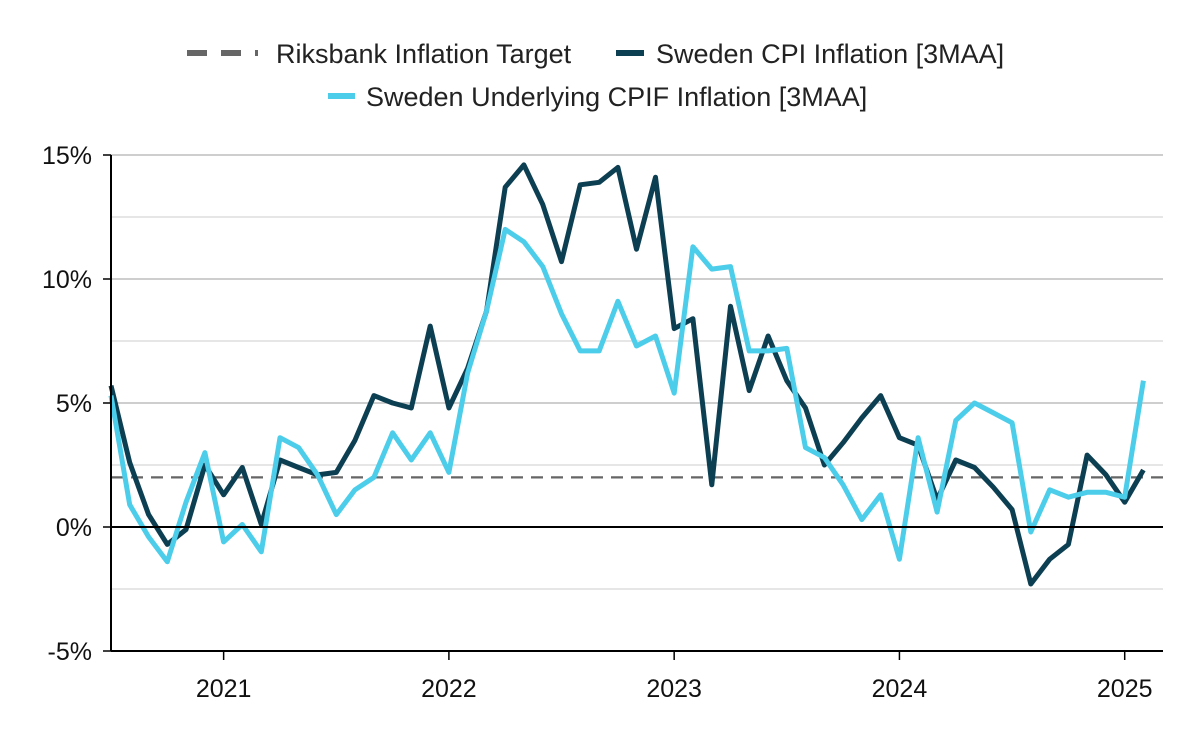 The width and height of the screenshot is (1200, 742). What do you see at coordinates (1125, 689) in the screenshot?
I see `x-tick-label: 2025` at bounding box center [1125, 689].